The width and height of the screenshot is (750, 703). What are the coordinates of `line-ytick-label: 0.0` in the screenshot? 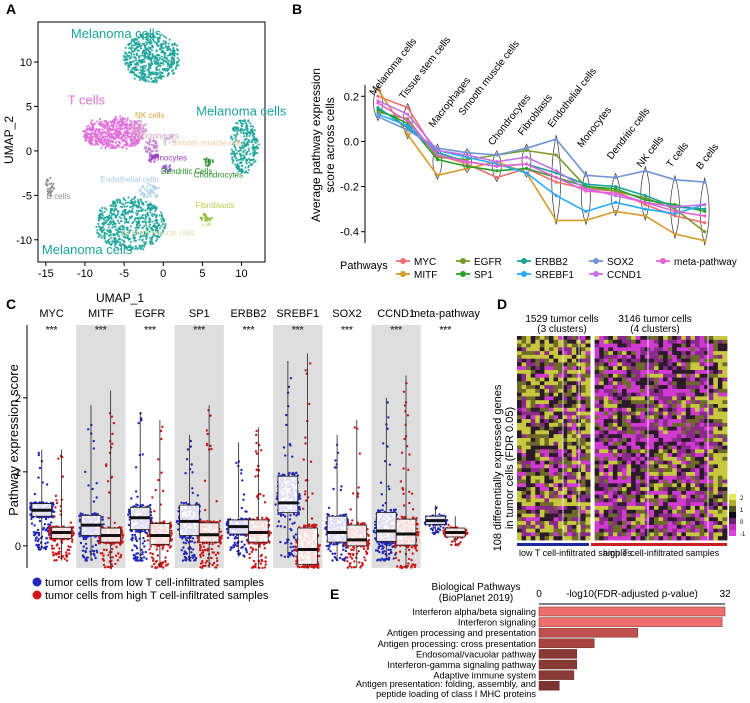 It's located at (351, 142).